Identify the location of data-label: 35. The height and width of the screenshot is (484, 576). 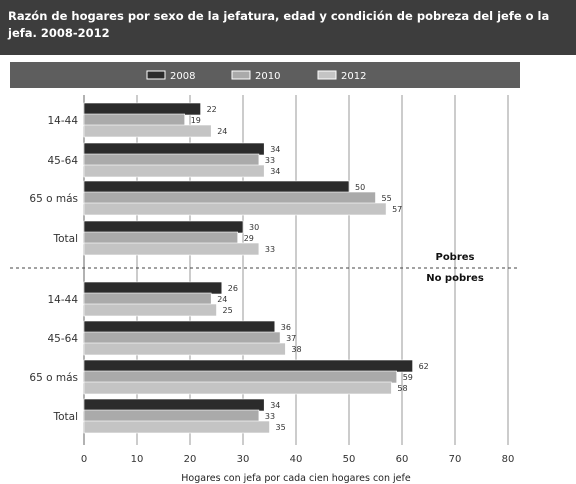
(281, 427).